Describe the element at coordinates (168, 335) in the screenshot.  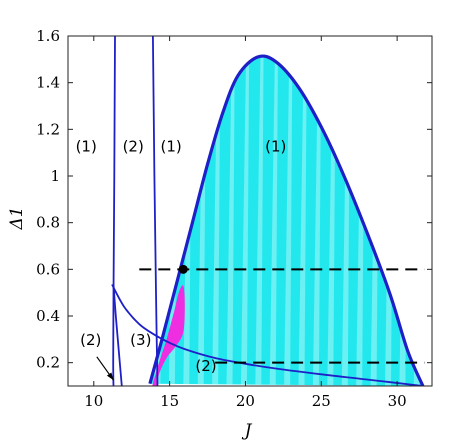
I see `magenta-region` at that location.